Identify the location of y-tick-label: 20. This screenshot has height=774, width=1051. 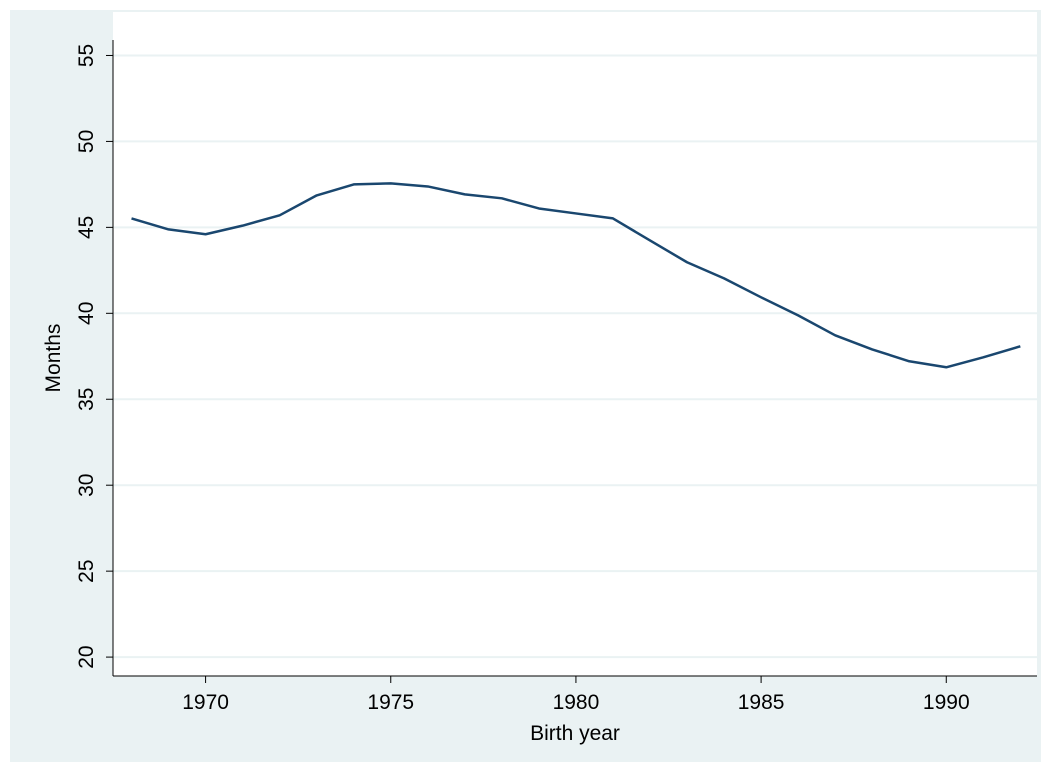
(86, 656).